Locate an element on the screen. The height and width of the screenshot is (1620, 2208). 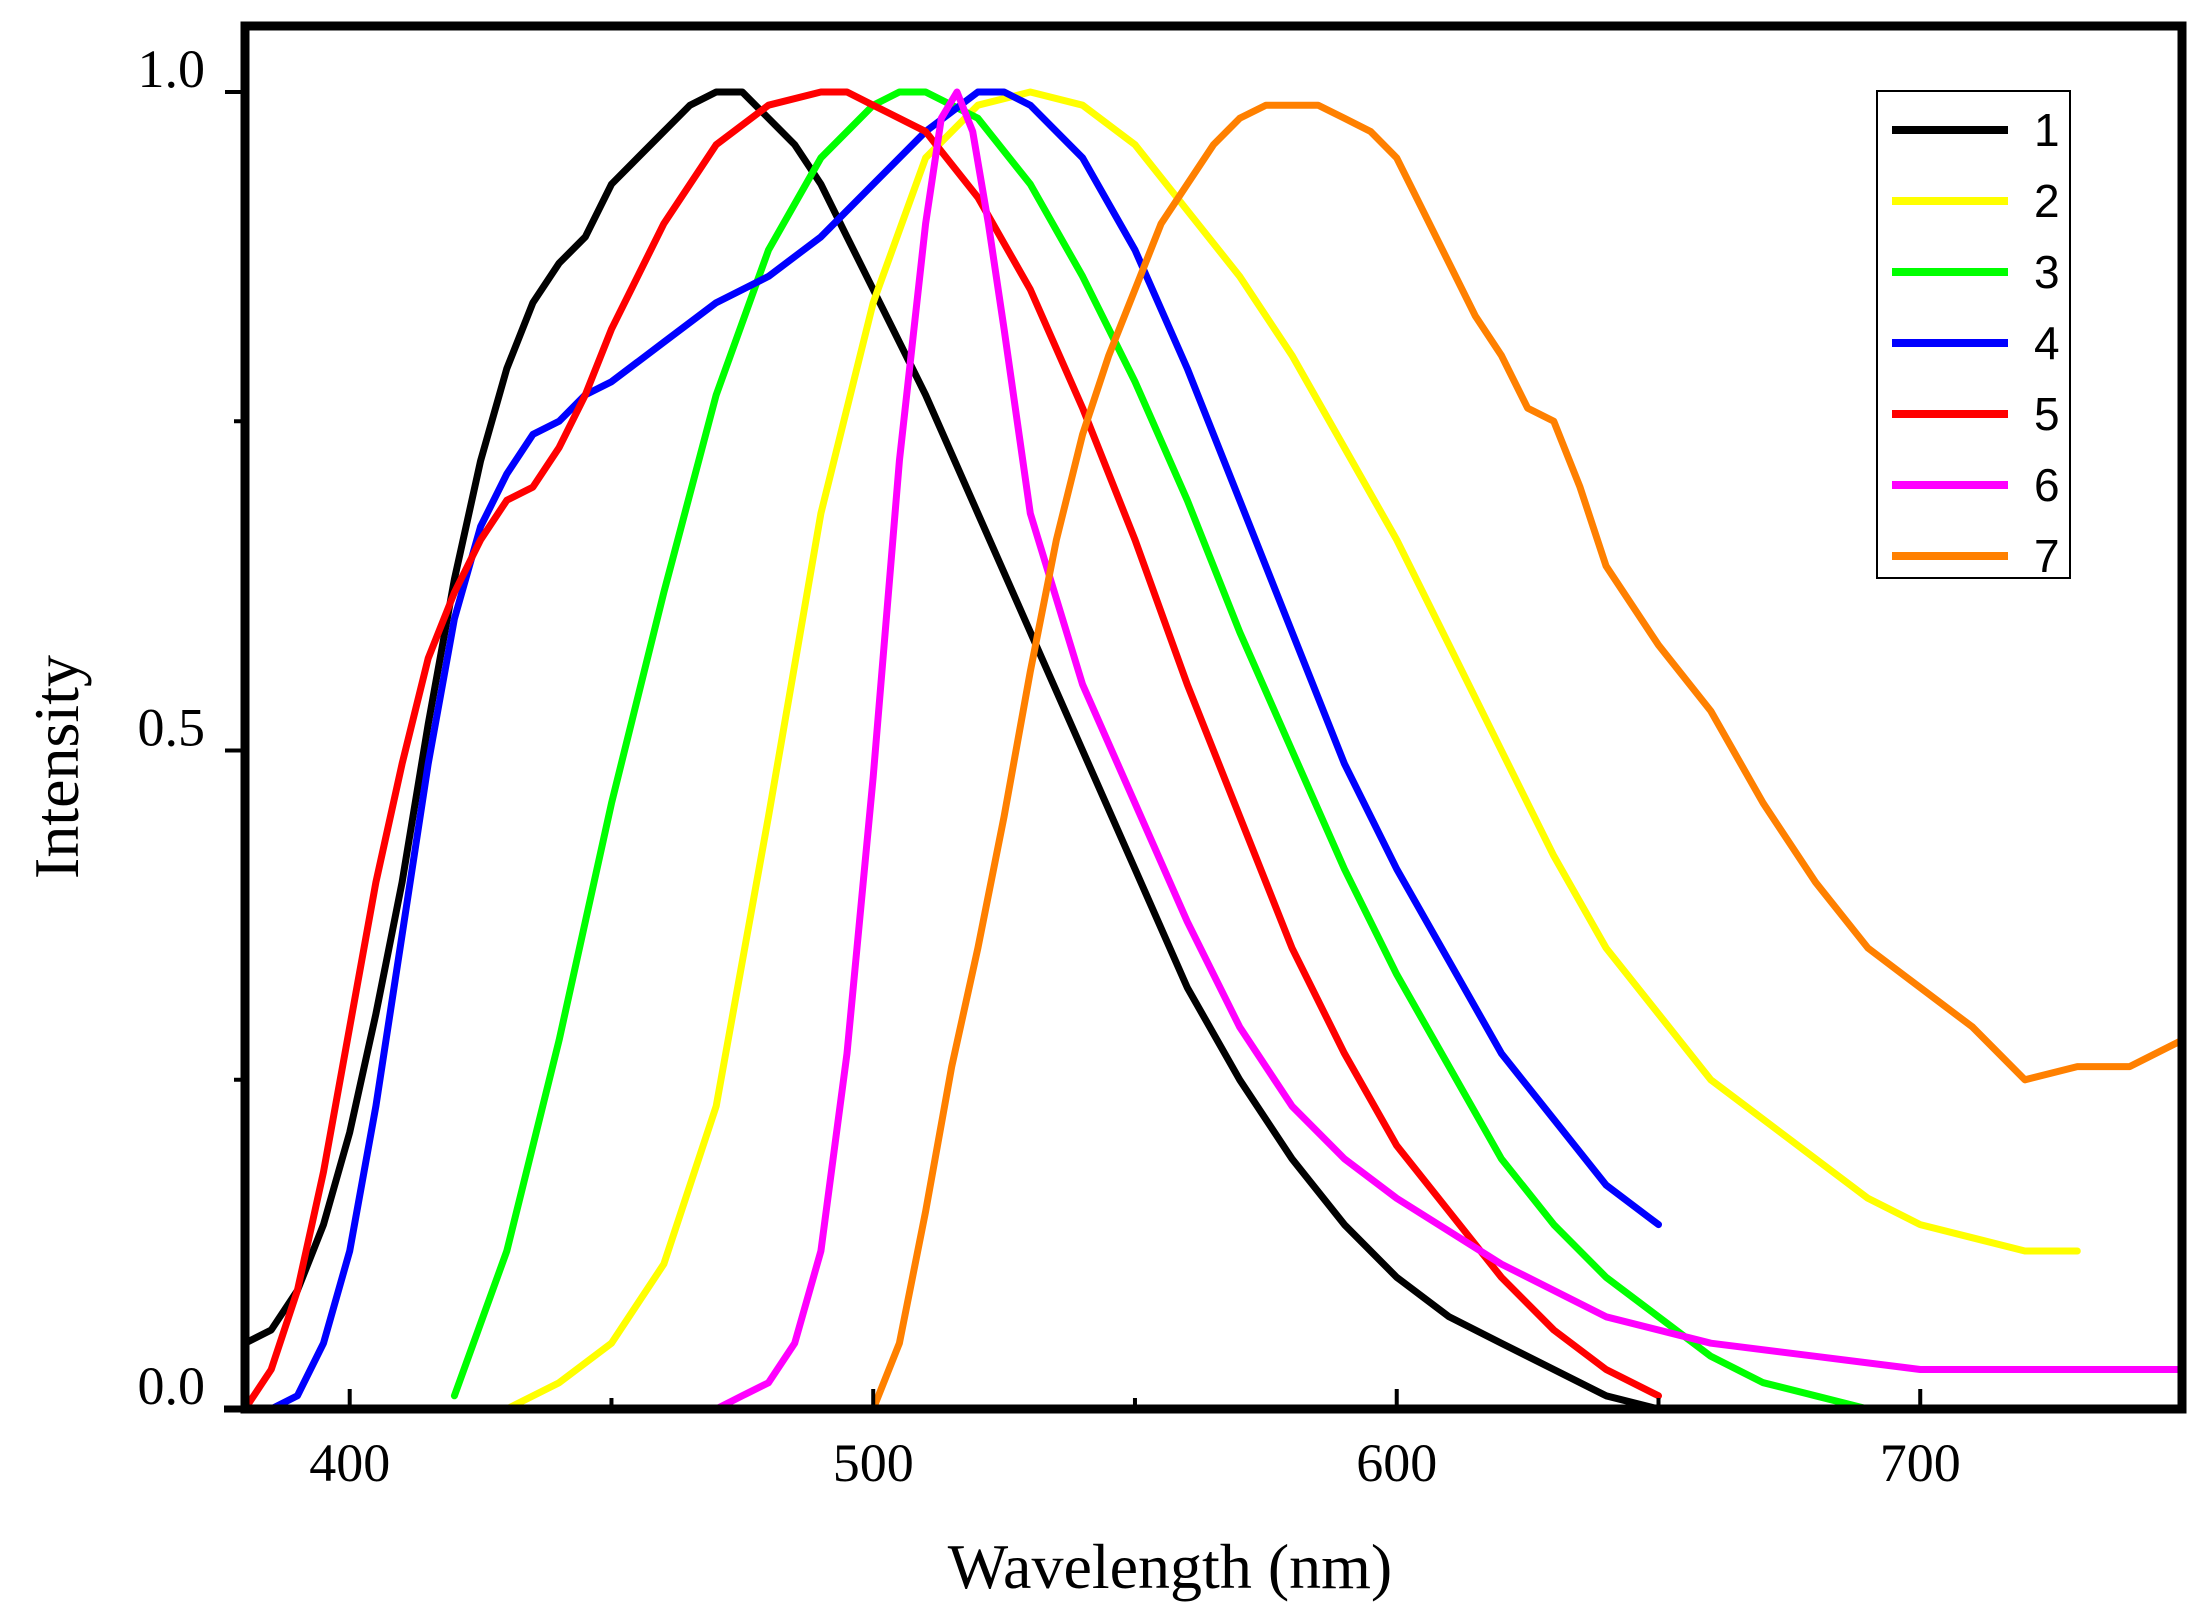
y-axis-ticks: 0.0 0.5 1.0 is located at coordinates (191, 727).